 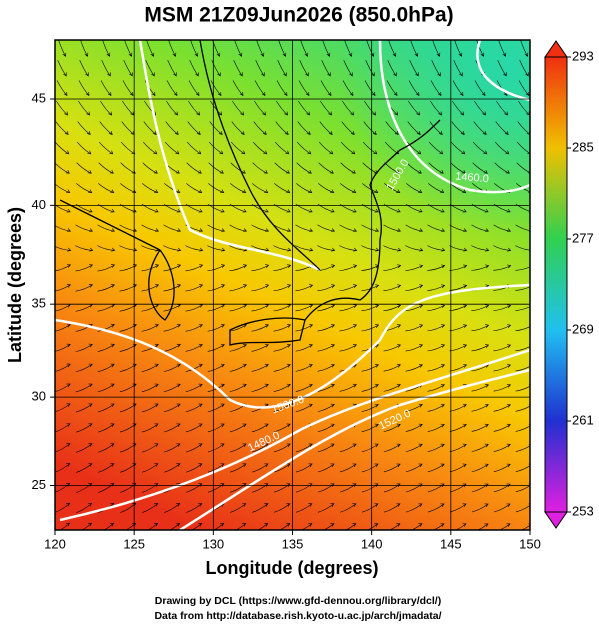 What do you see at coordinates (472, 177) in the screenshot?
I see `contour-label: 1460.0` at bounding box center [472, 177].